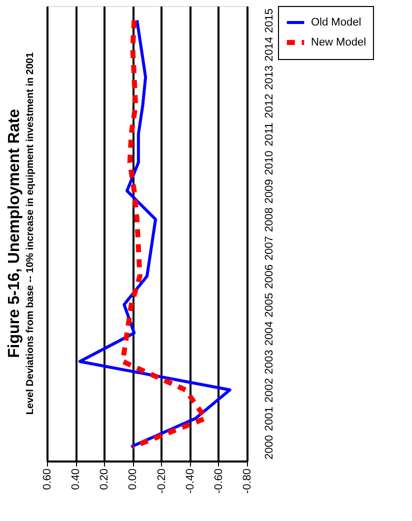  What do you see at coordinates (270, 362) in the screenshot?
I see `y-tick-label: 2003` at bounding box center [270, 362].